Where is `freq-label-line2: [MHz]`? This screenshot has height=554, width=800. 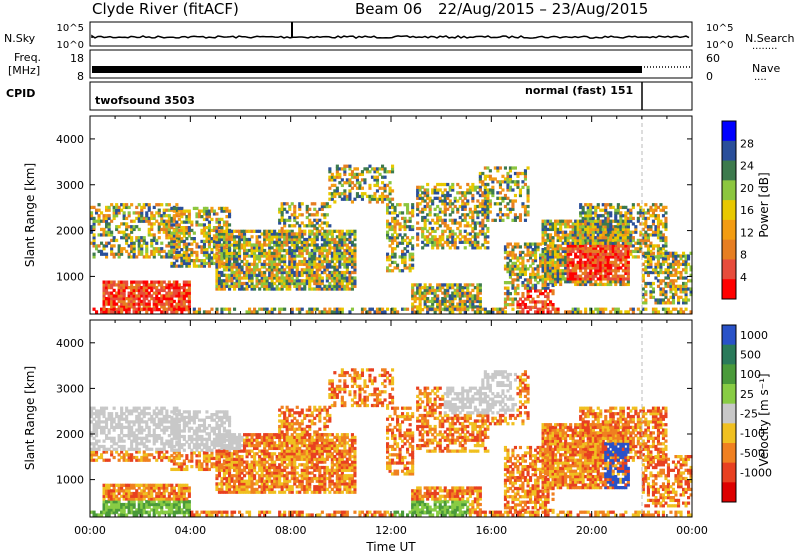
freq-label-line2: [MHz] is located at coordinates (24, 70).